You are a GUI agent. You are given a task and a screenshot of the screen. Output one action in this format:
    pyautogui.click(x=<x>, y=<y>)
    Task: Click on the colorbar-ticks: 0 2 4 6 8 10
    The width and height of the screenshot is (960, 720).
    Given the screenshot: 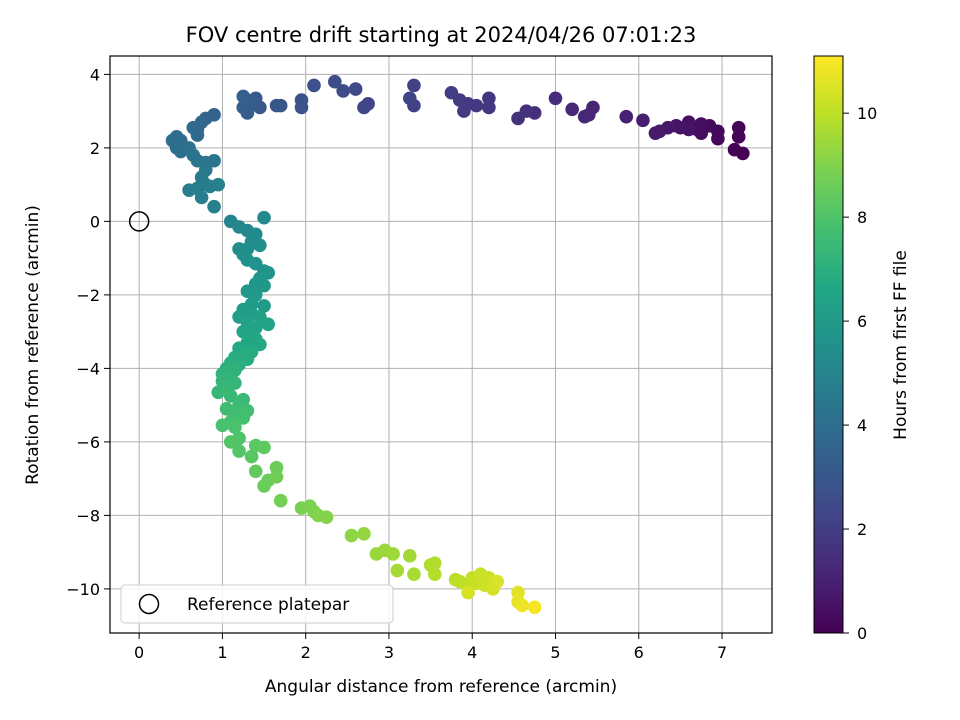 What is the action you would take?
    pyautogui.click(x=860, y=373)
    